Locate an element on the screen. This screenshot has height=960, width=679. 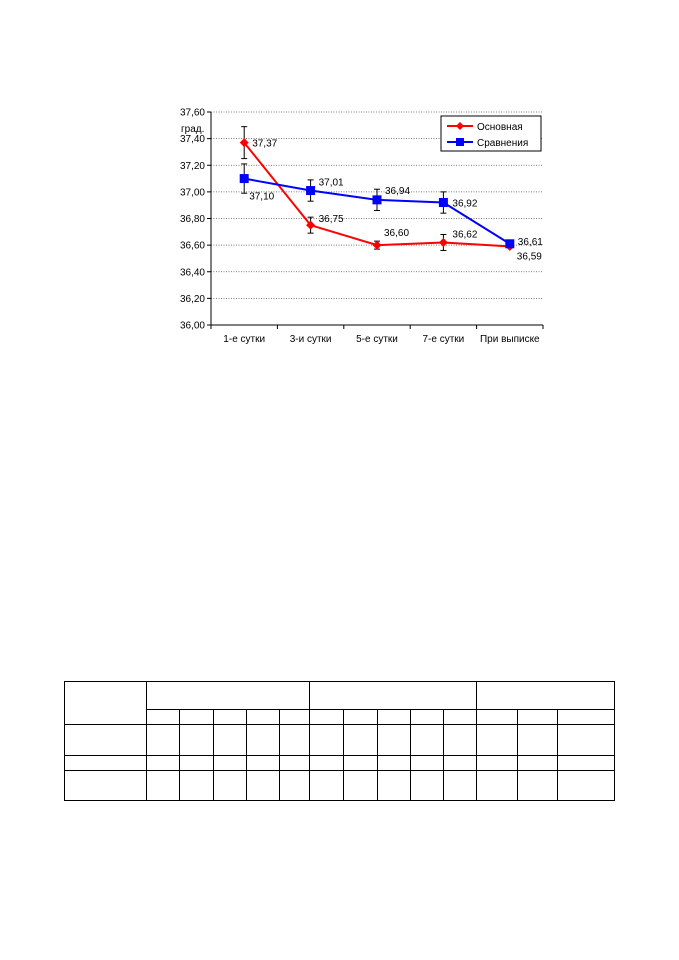
y-tick-label: 36,00 is located at coordinates (192, 326).